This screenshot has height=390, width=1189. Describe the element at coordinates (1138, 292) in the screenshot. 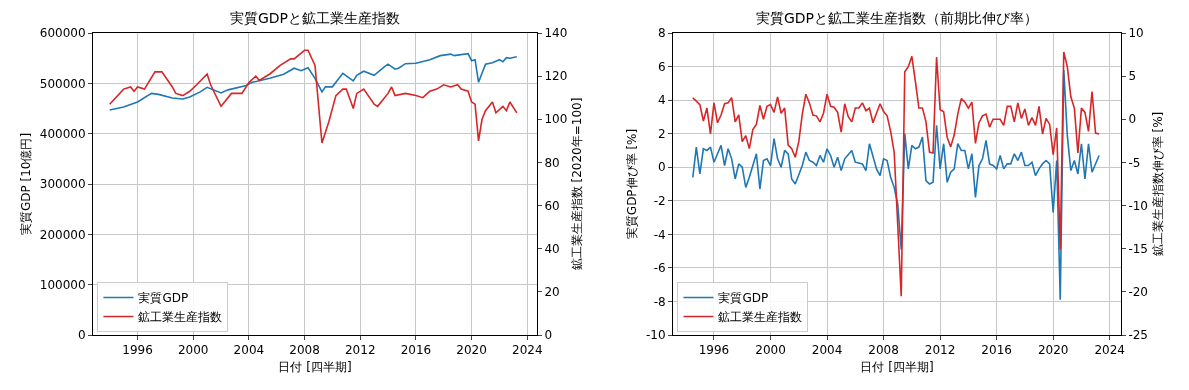

I see `y2-tick-label: -20` at that location.